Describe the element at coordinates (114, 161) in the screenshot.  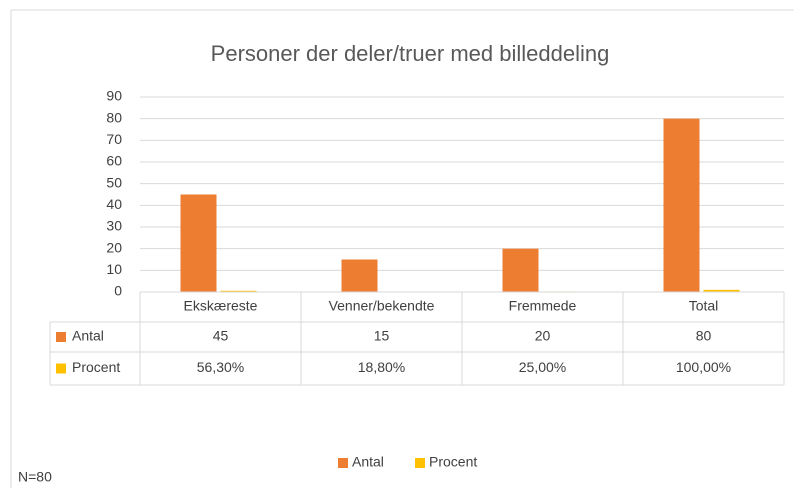
I see `y-tick-label: 60` at that location.